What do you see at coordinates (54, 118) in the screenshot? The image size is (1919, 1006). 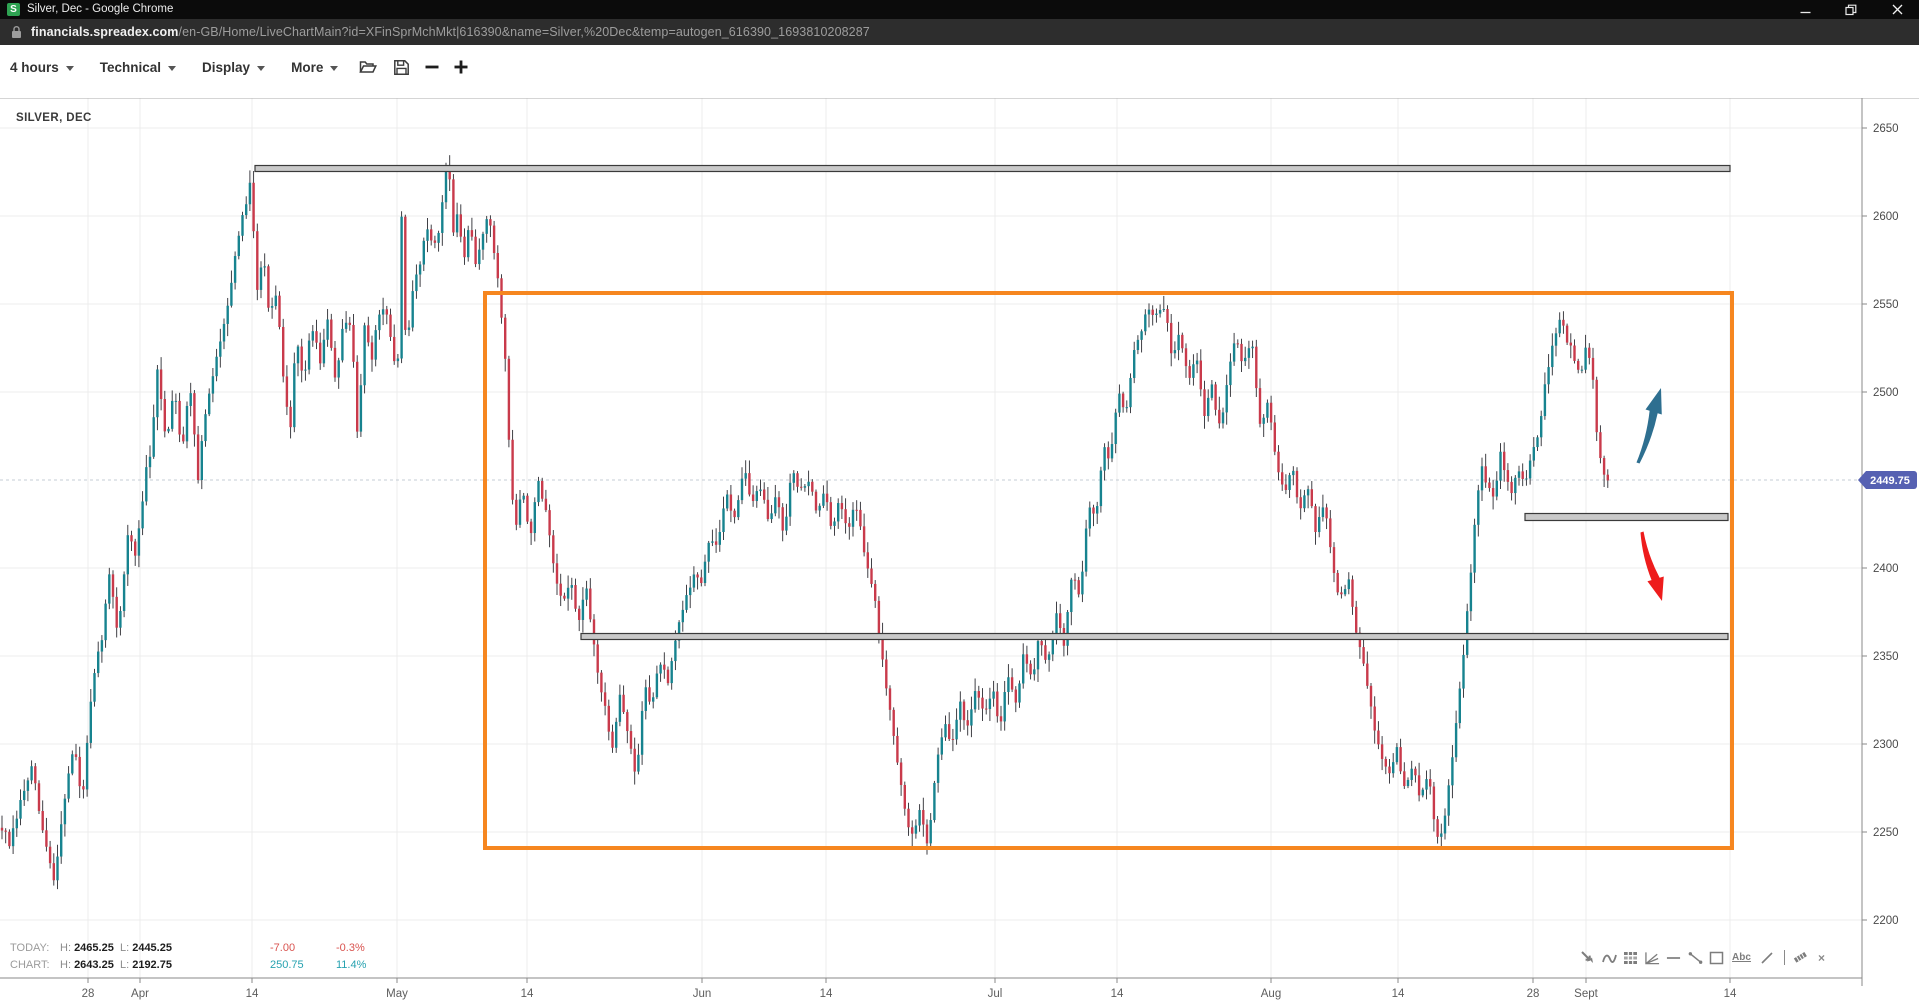 I see `symbol-label: SILVER, DEC` at bounding box center [54, 118].